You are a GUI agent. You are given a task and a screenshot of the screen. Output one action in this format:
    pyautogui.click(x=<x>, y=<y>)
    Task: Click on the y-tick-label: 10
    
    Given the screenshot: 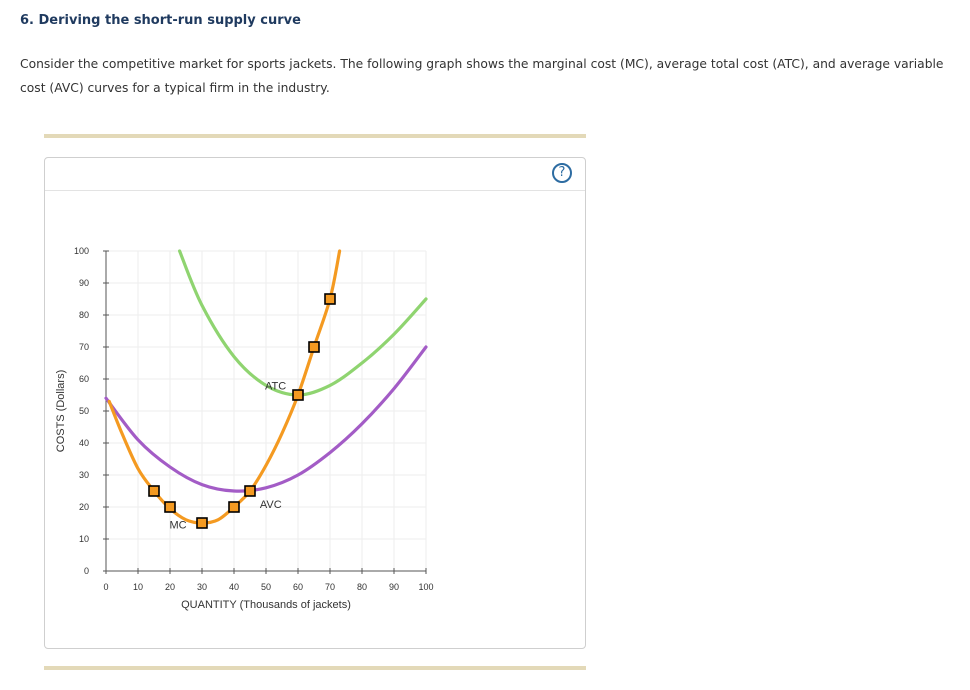 What is the action you would take?
    pyautogui.click(x=84, y=539)
    